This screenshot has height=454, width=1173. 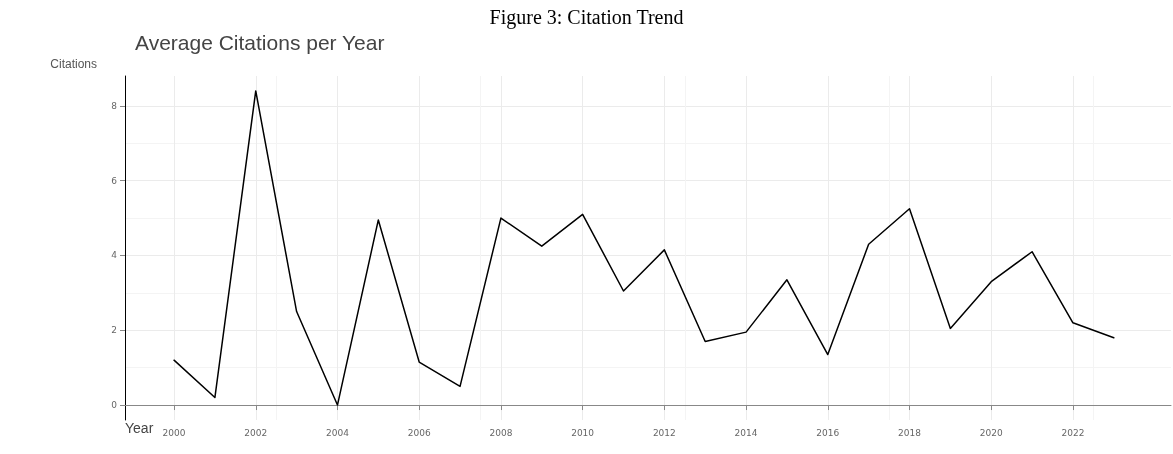 What do you see at coordinates (114, 405) in the screenshot?
I see `y-tick-label: 0` at bounding box center [114, 405].